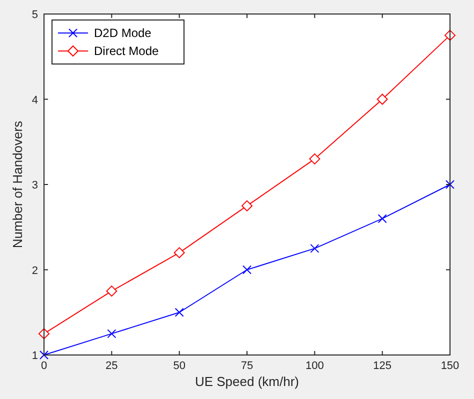 The height and width of the screenshot is (399, 474). What do you see at coordinates (179, 366) in the screenshot?
I see `x-tick-label: 50` at bounding box center [179, 366].